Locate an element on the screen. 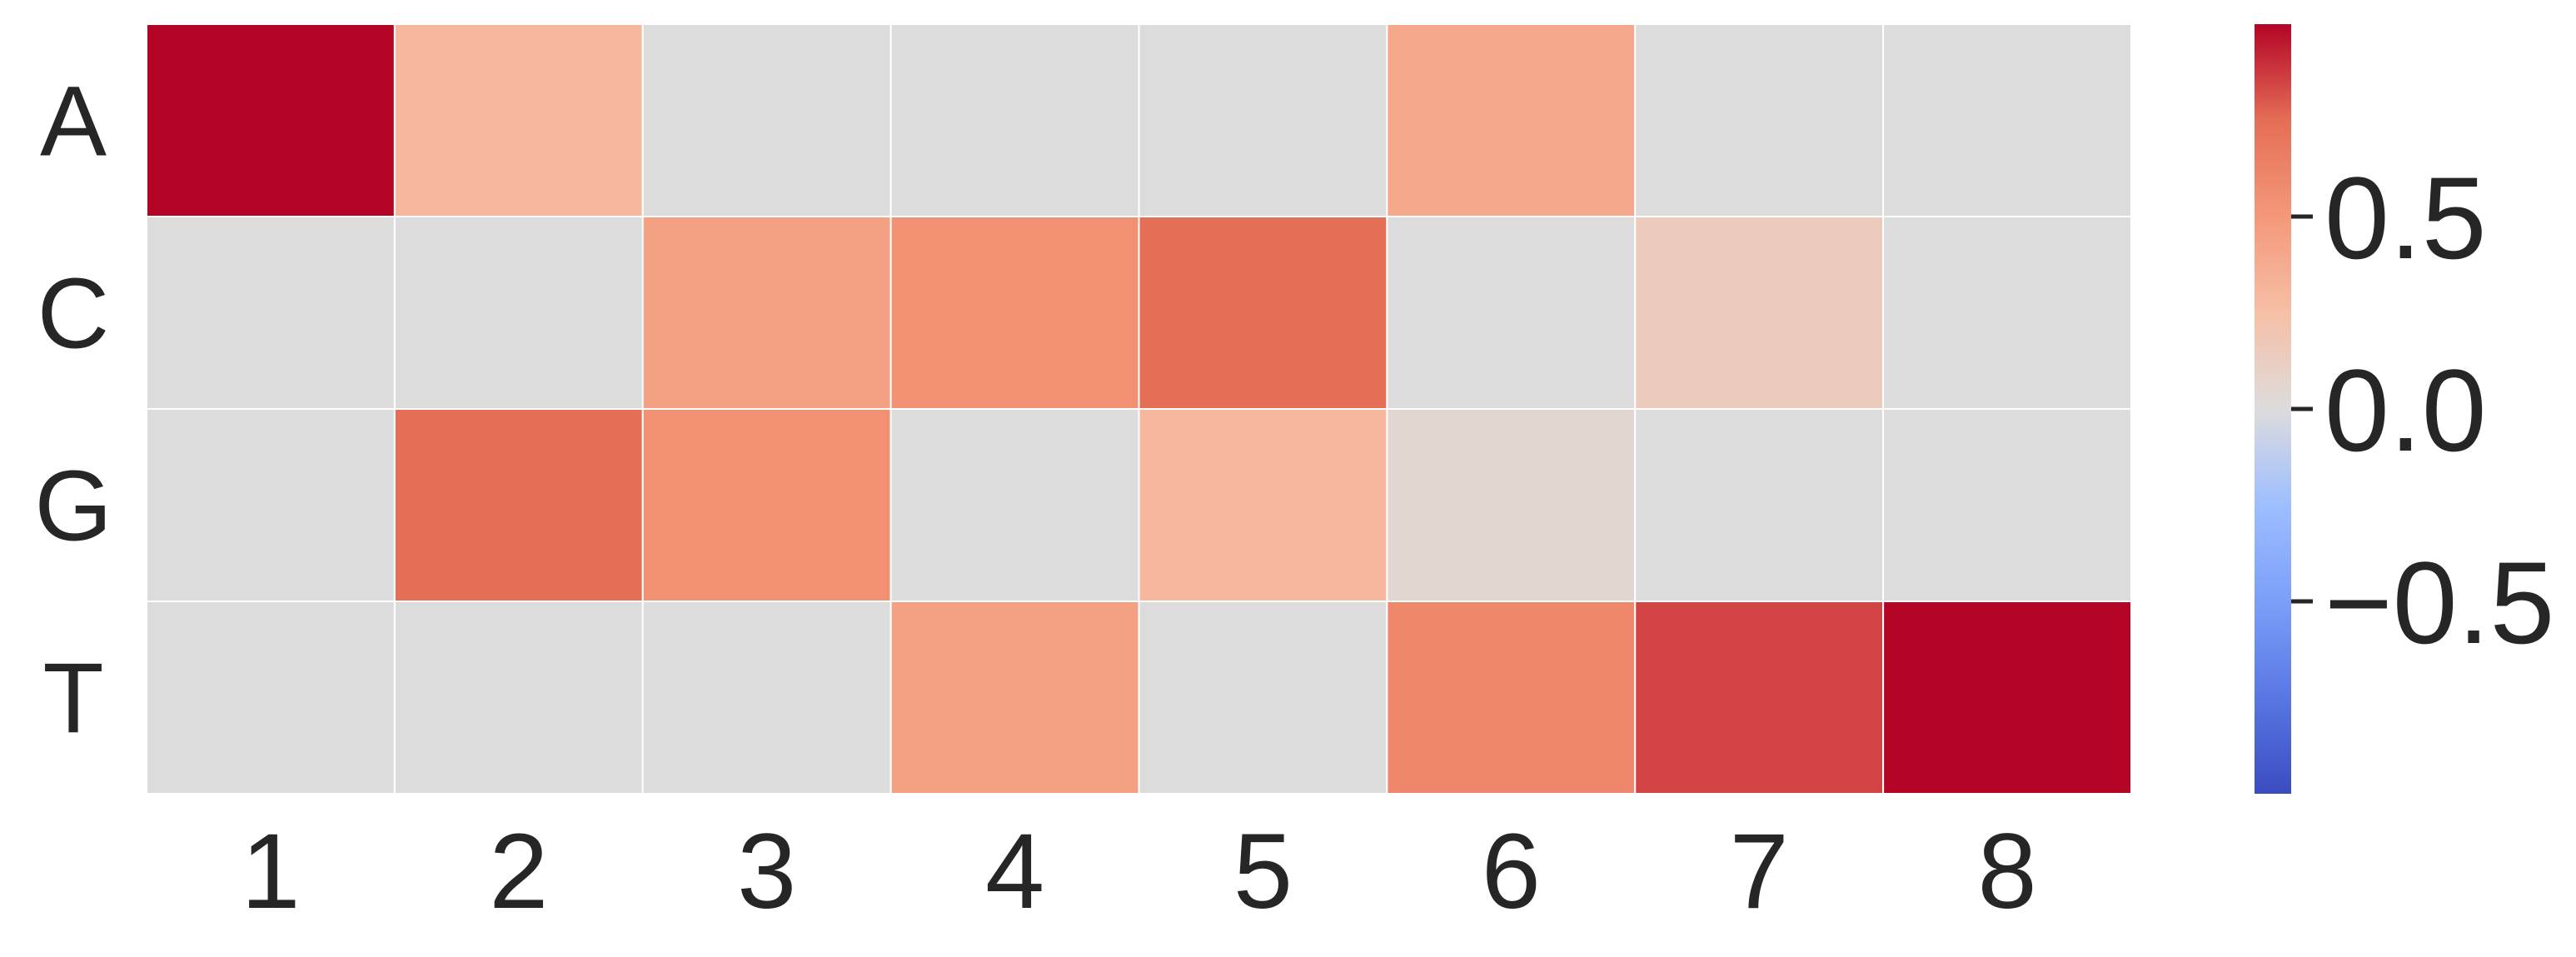  x-tick-label: 1 is located at coordinates (270, 872).